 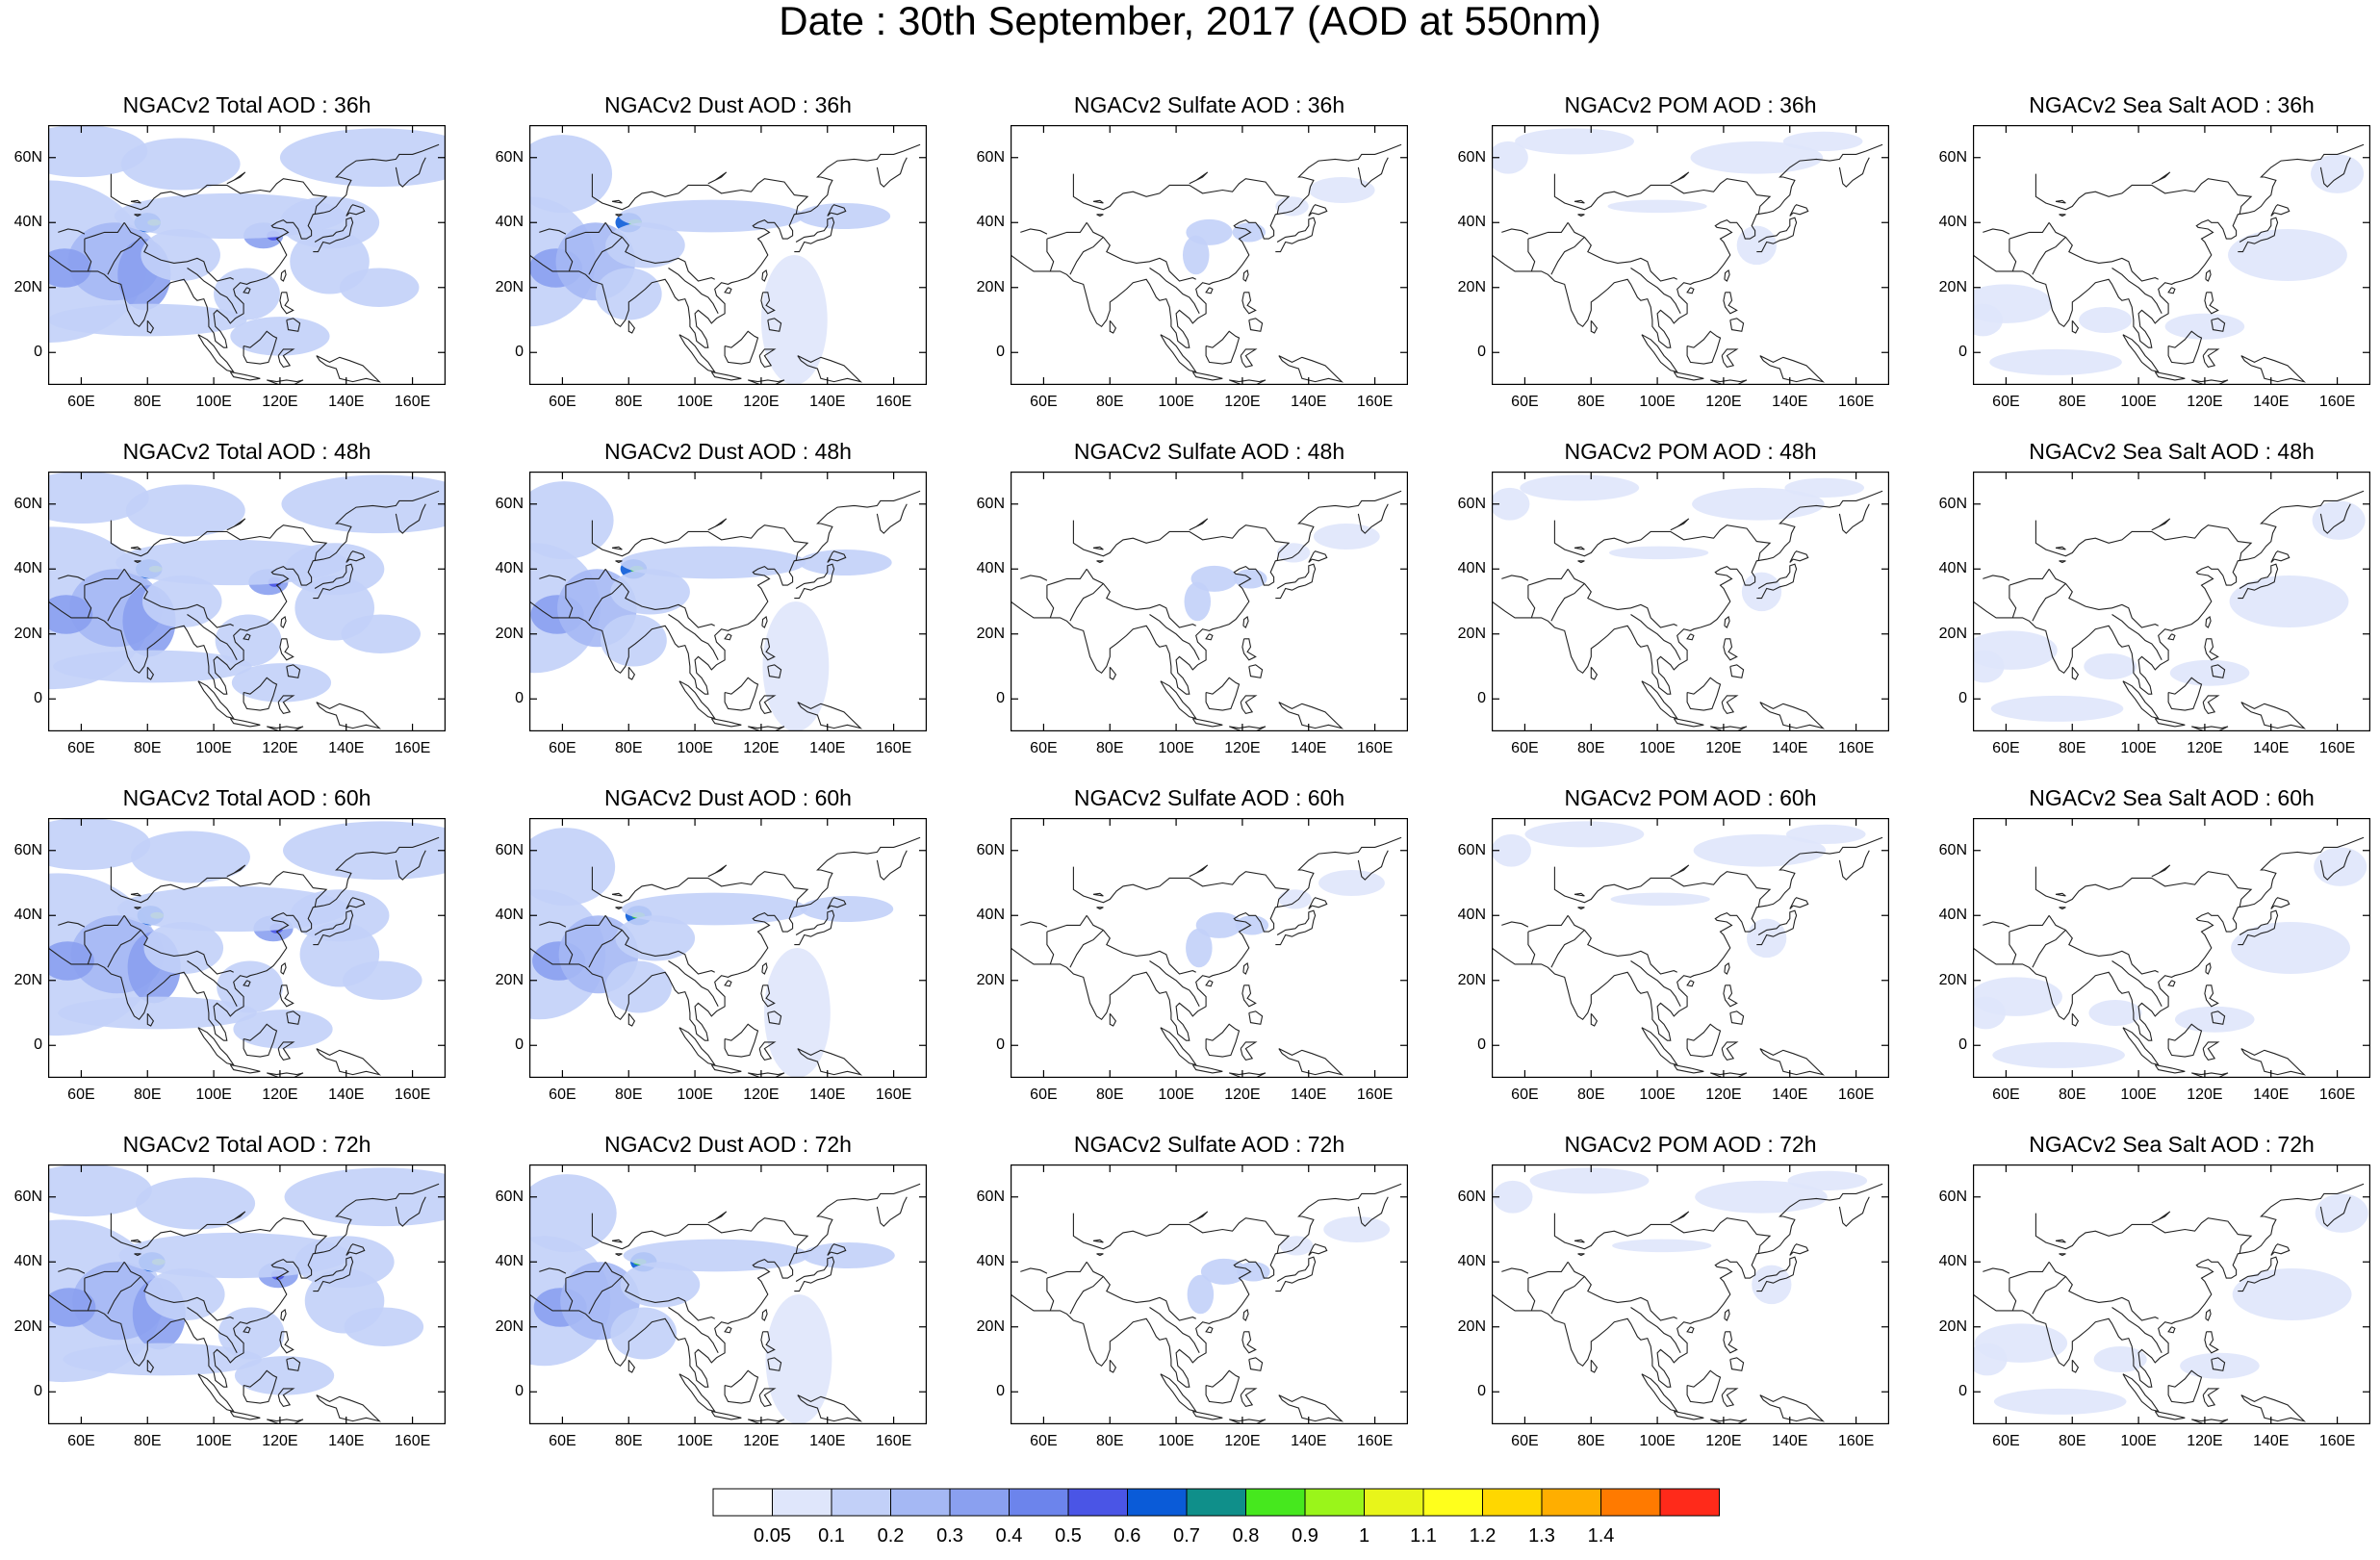 I want to click on panel-title: NGACv2 Sulfate AOD : 60h, so click(x=1209, y=797).